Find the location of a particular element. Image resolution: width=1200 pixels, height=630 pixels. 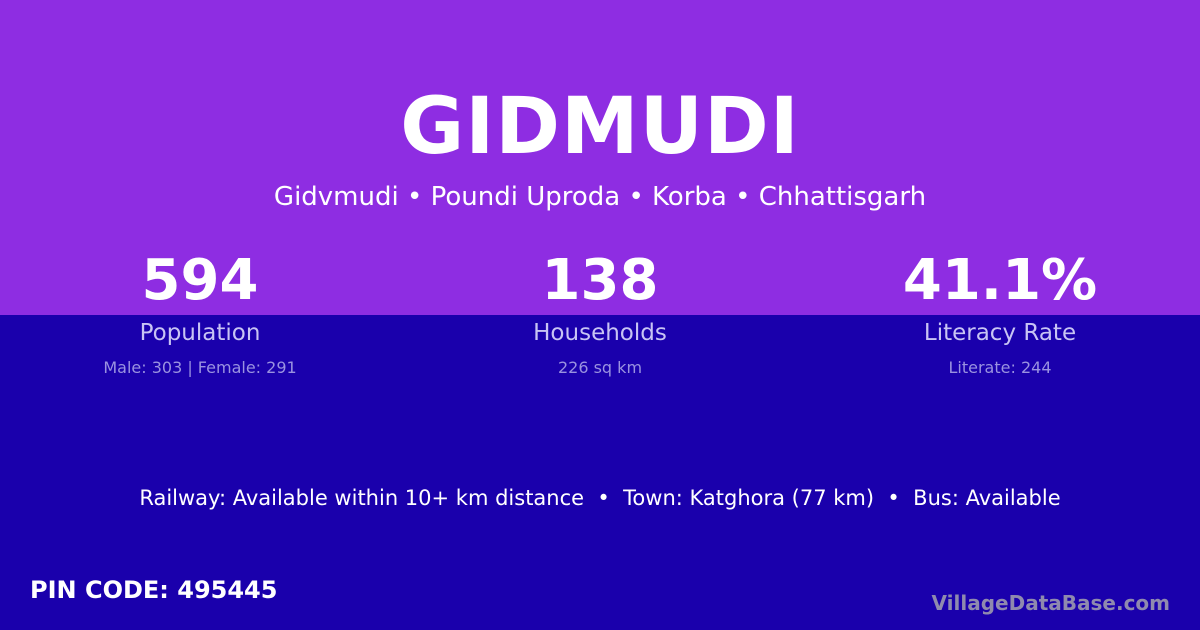

stat-literacy: 41.1% Literacy Rate Literate: 244 is located at coordinates (1000, 313).